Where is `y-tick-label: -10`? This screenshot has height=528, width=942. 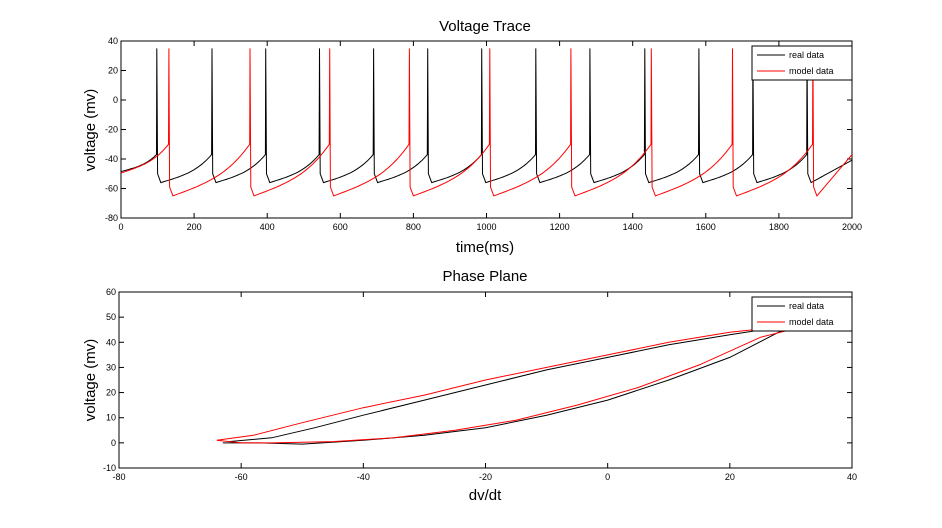
y-tick-label: -10 is located at coordinates (109, 468).